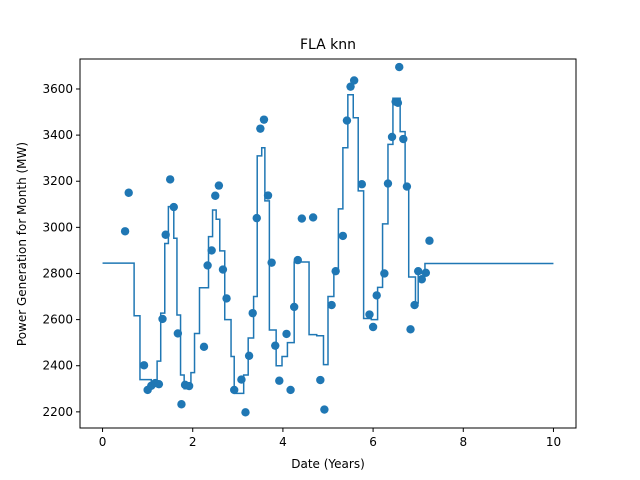 The width and height of the screenshot is (640, 480). Describe the element at coordinates (57, 181) in the screenshot. I see `y-tick-label: 3200` at that location.